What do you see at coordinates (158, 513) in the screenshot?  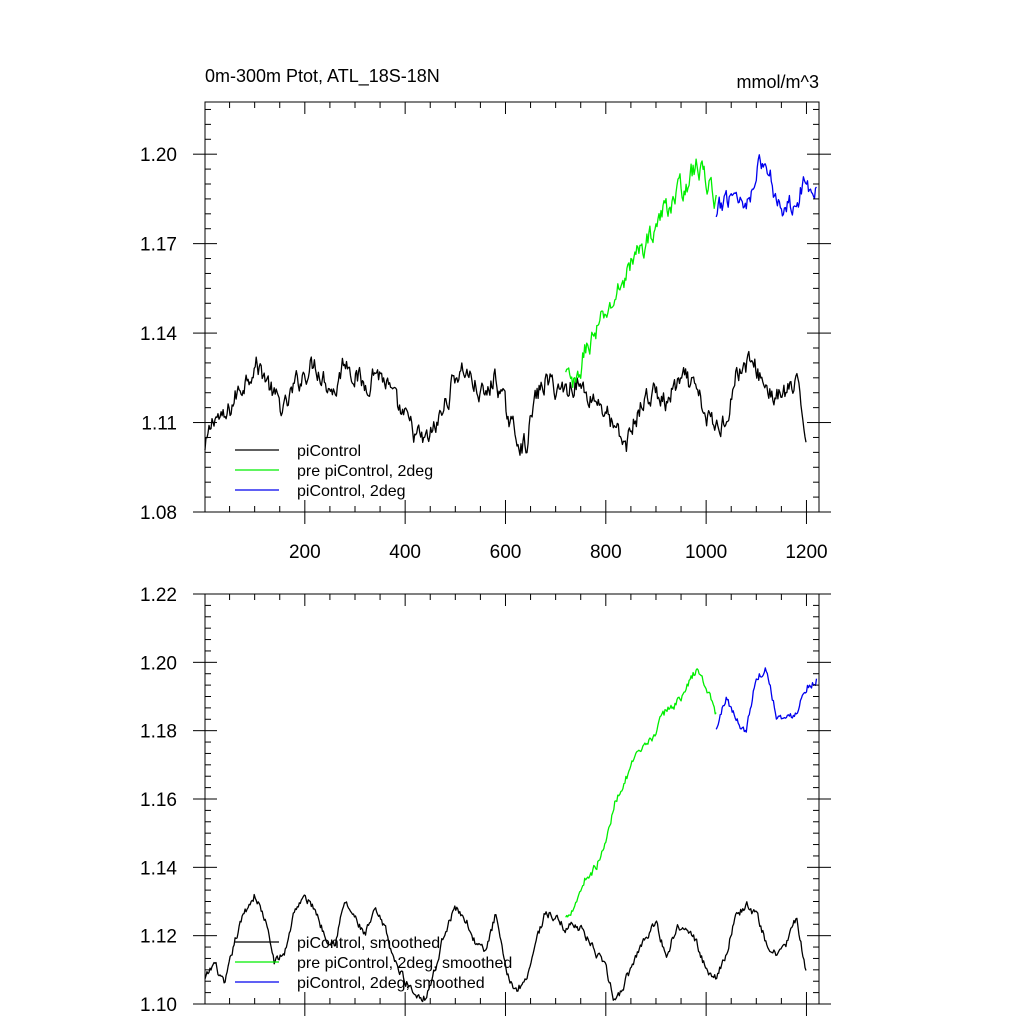 I see `y-tick-label: 1.08` at bounding box center [158, 513].